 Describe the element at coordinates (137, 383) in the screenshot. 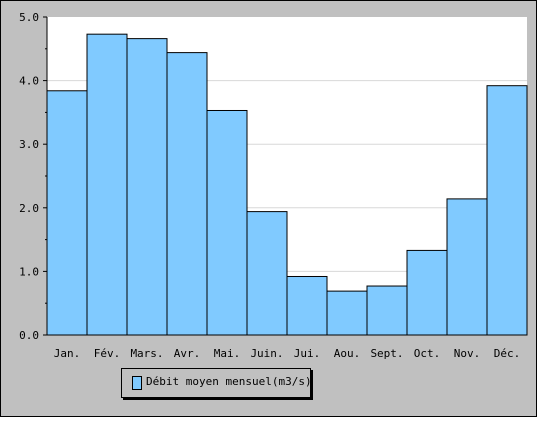

I see `legend-swatch` at that location.